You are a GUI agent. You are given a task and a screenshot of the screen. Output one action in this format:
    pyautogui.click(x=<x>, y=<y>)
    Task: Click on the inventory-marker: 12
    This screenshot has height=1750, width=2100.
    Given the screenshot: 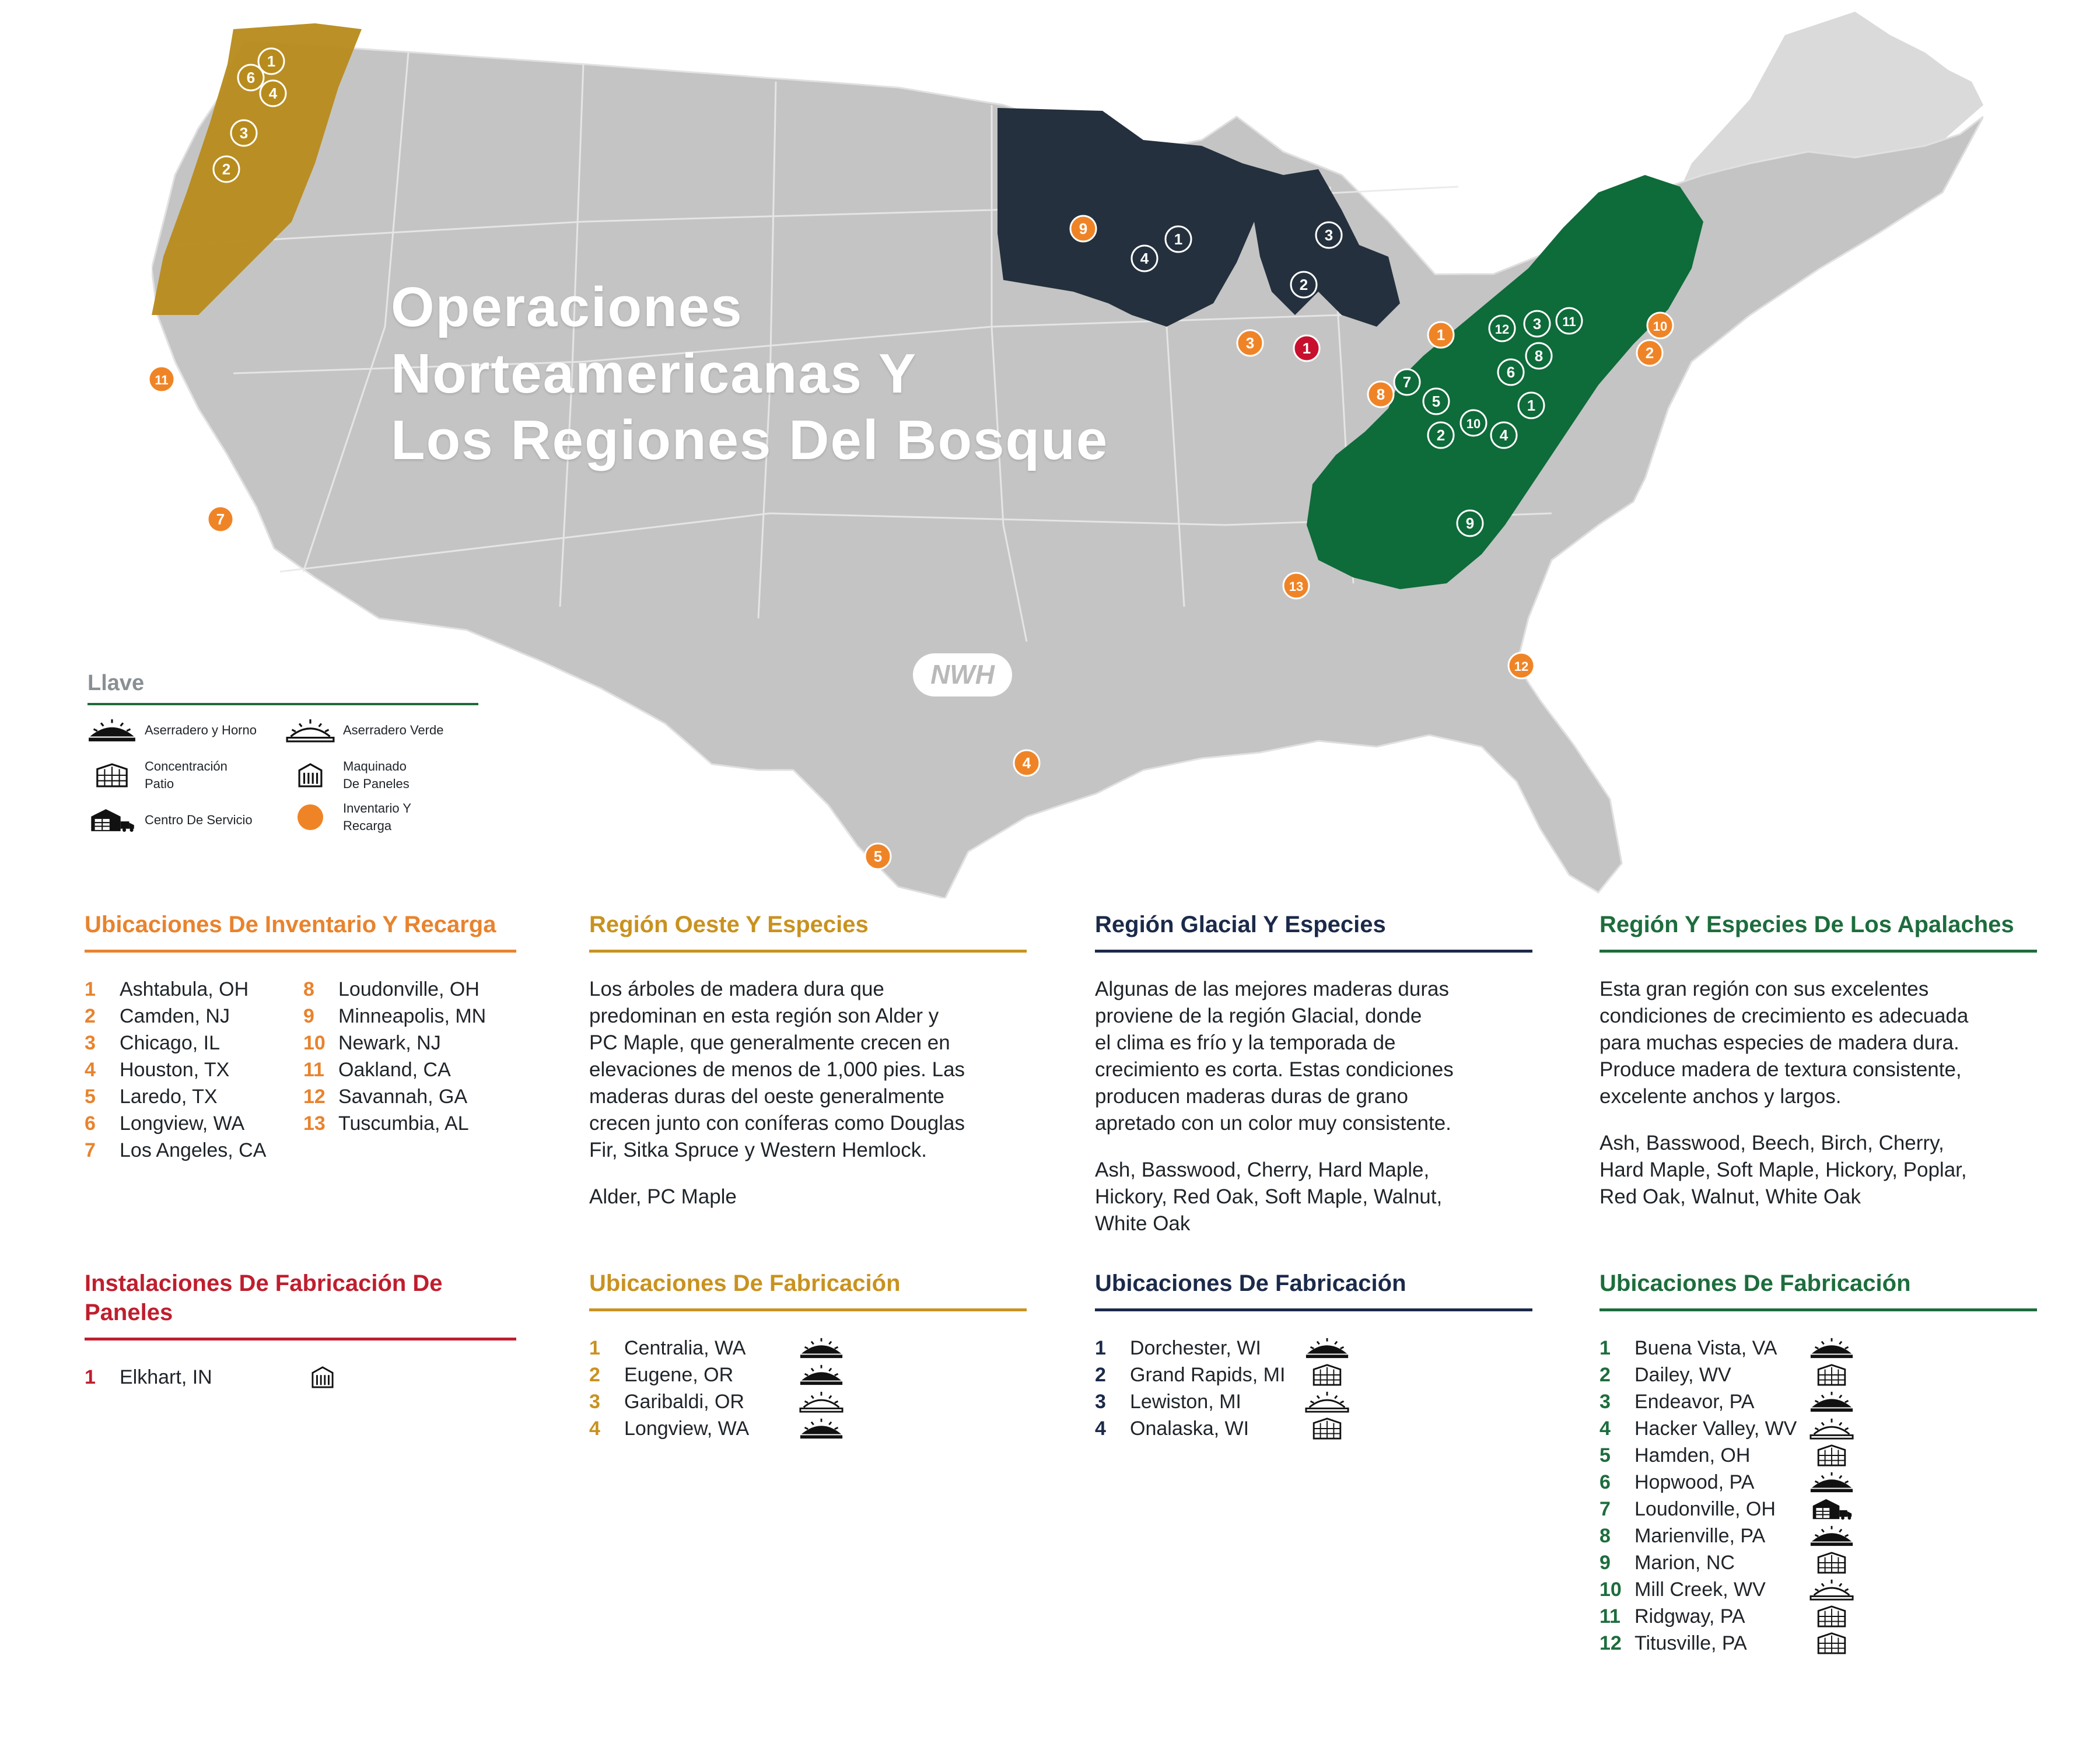 What is the action you would take?
    pyautogui.click(x=1521, y=666)
    